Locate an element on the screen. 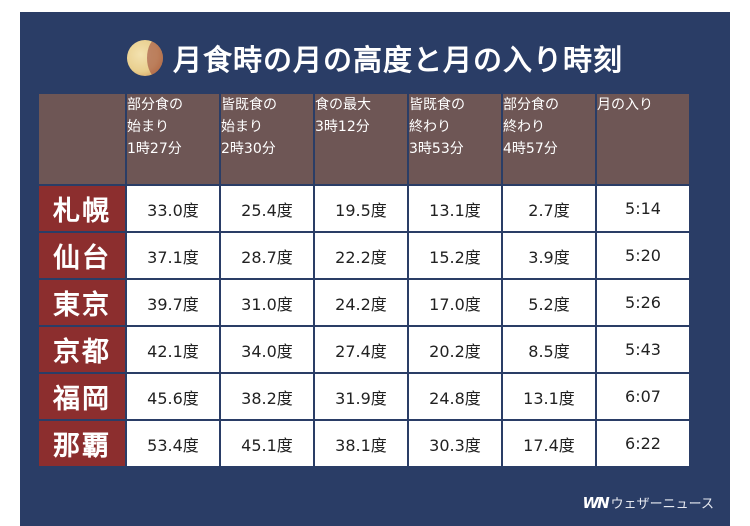  column-header-maximum: 食の最大 3時12分 is located at coordinates (361, 139).